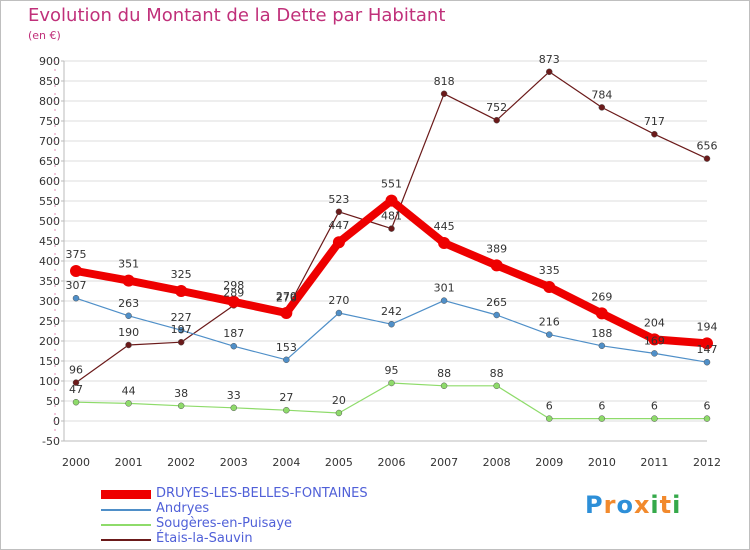 The image size is (750, 550). I want to click on data-label: 301, so click(444, 288).